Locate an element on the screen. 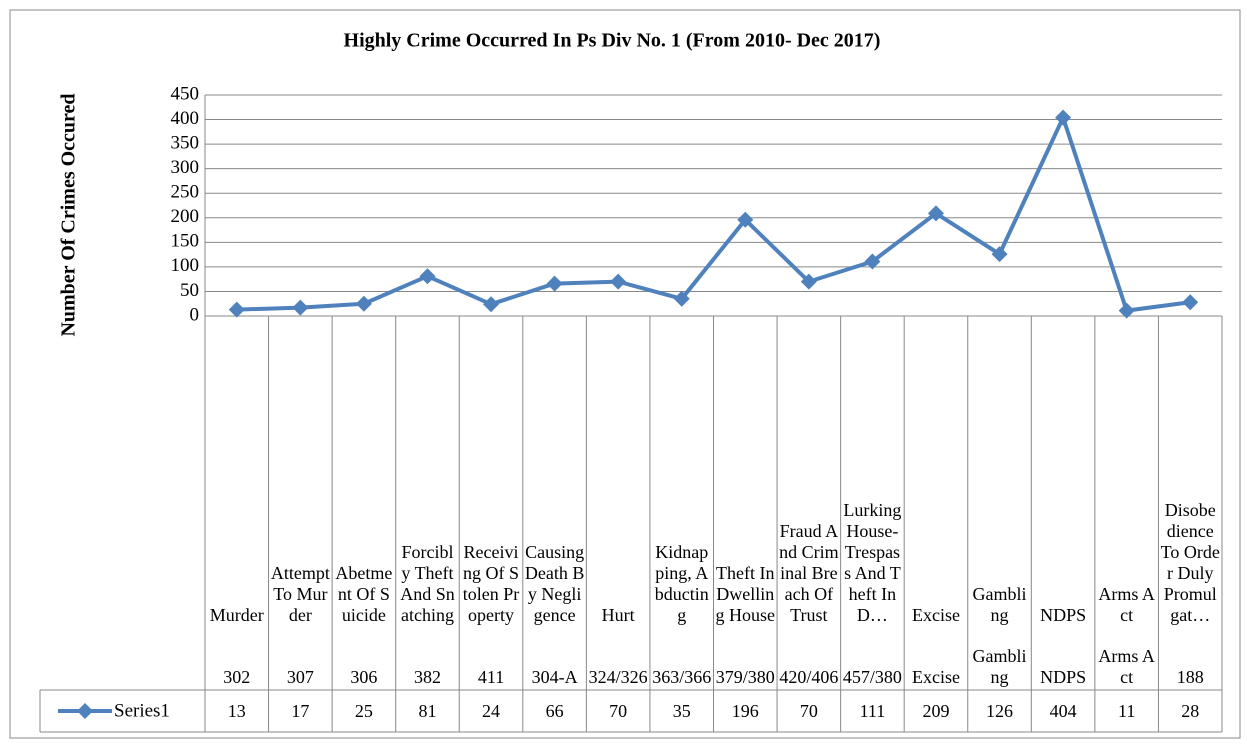  section-label-text: 324/326 is located at coordinates (618, 677).